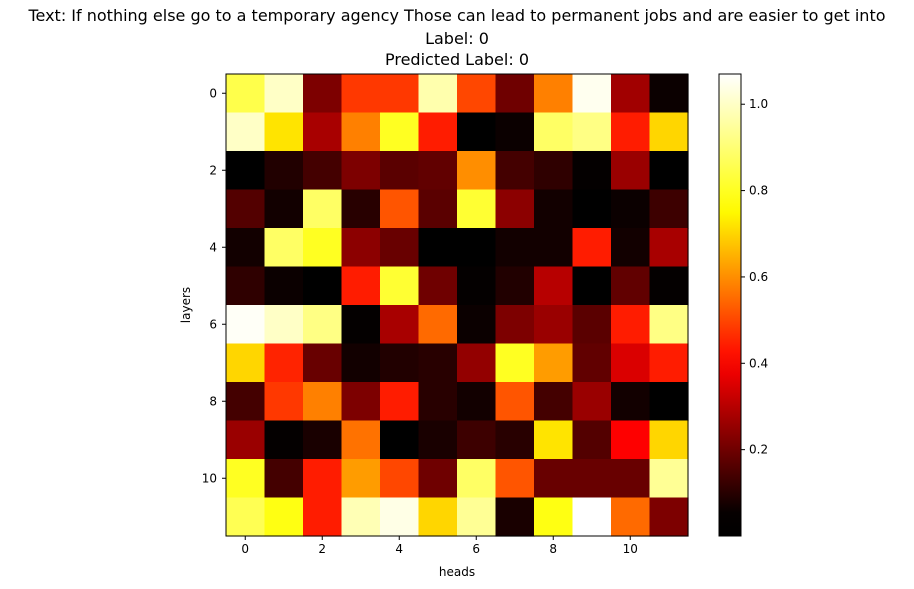  Describe the element at coordinates (553, 549) in the screenshot. I see `x-tick-label: 8` at that location.